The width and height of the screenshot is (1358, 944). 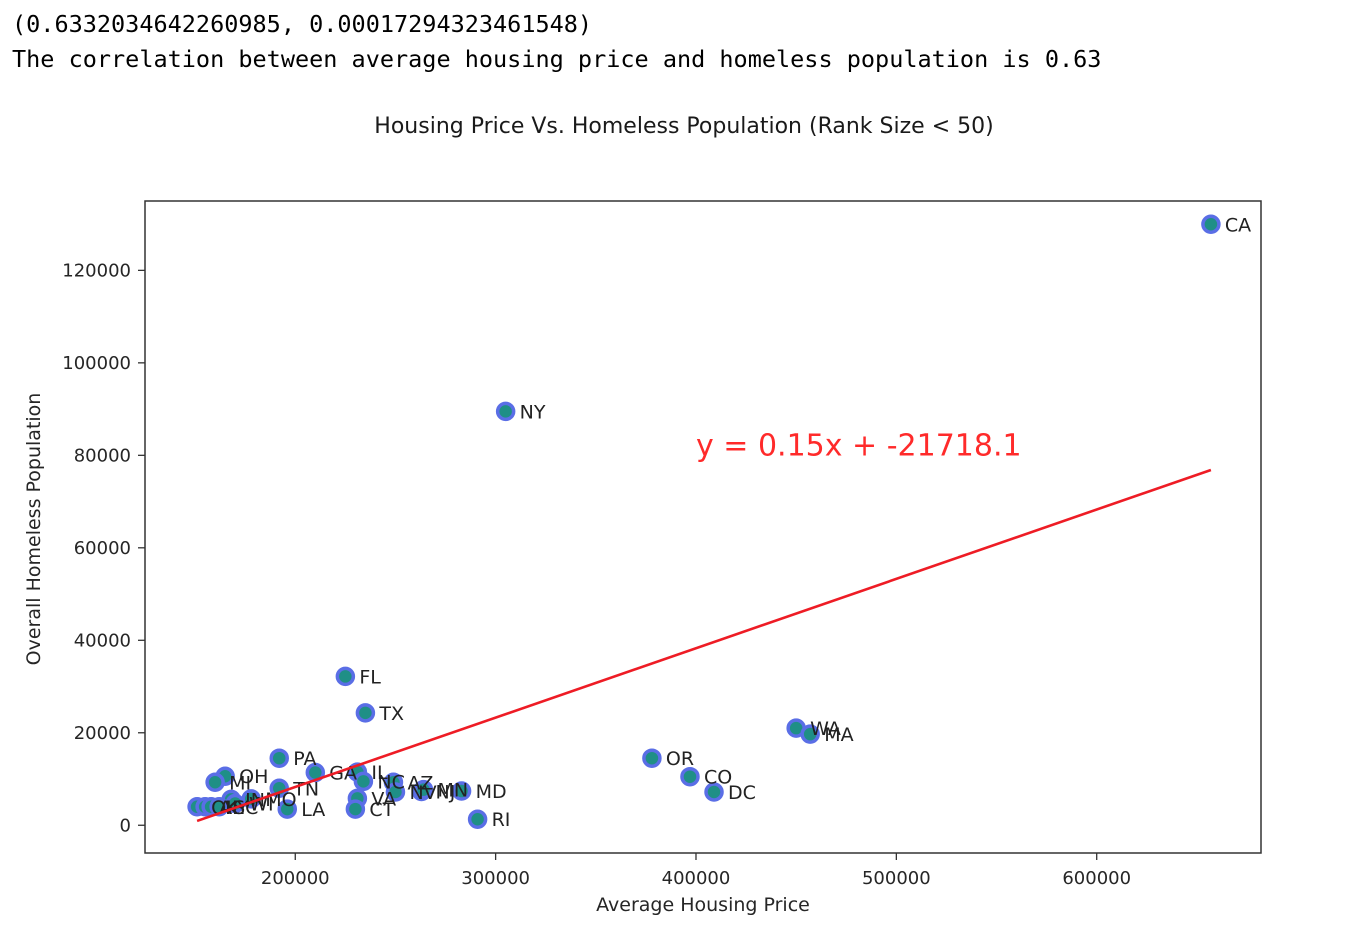 What do you see at coordinates (383, 799) in the screenshot?
I see `point-label-va: VA` at bounding box center [383, 799].